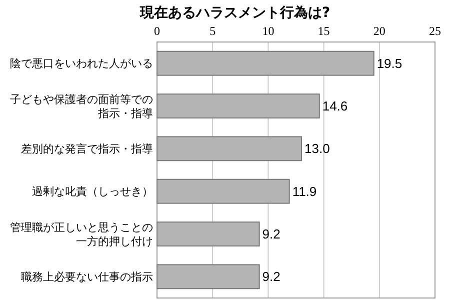 The height and width of the screenshot is (304, 450). What do you see at coordinates (92, 191) in the screenshot?
I see `y-tick-label: 過剰な叱責（しっせき）` at bounding box center [92, 191].